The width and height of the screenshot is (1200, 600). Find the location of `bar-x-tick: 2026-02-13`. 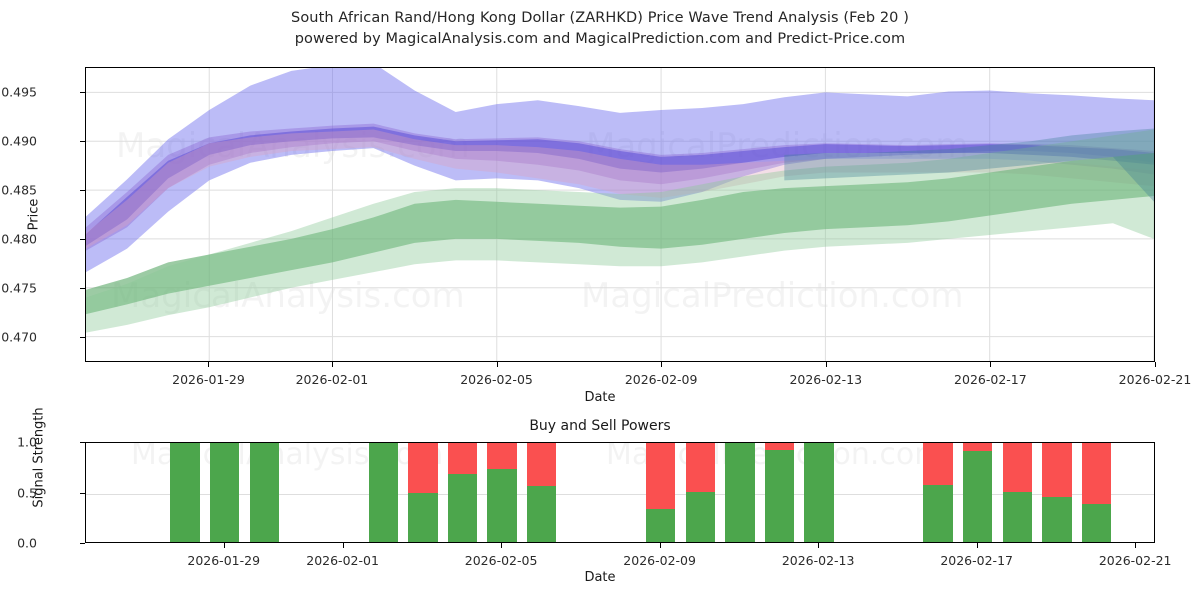

bar-x-tick: 2026-02-13 is located at coordinates (818, 560).